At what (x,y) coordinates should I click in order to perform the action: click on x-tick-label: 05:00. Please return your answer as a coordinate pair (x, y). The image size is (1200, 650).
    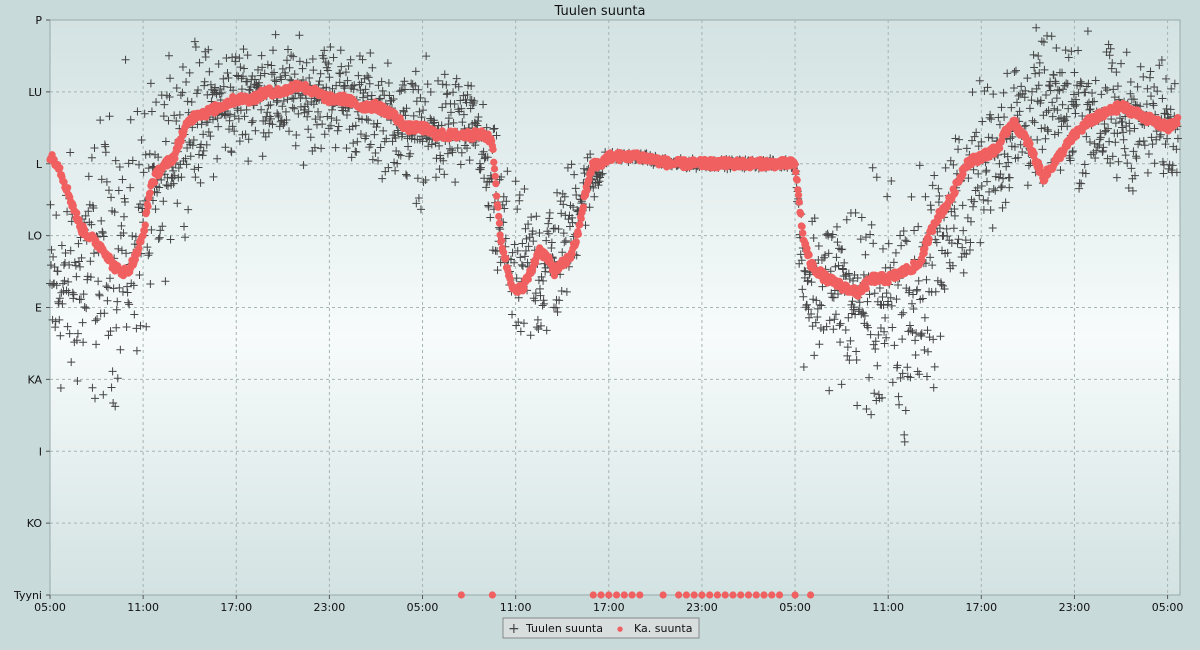
    Looking at the image, I should click on (50, 607).